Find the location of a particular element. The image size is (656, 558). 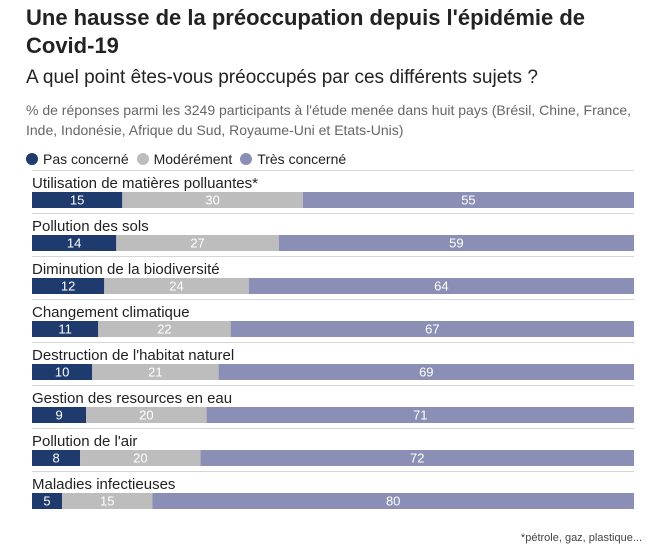

data-label: 27 is located at coordinates (197, 243).